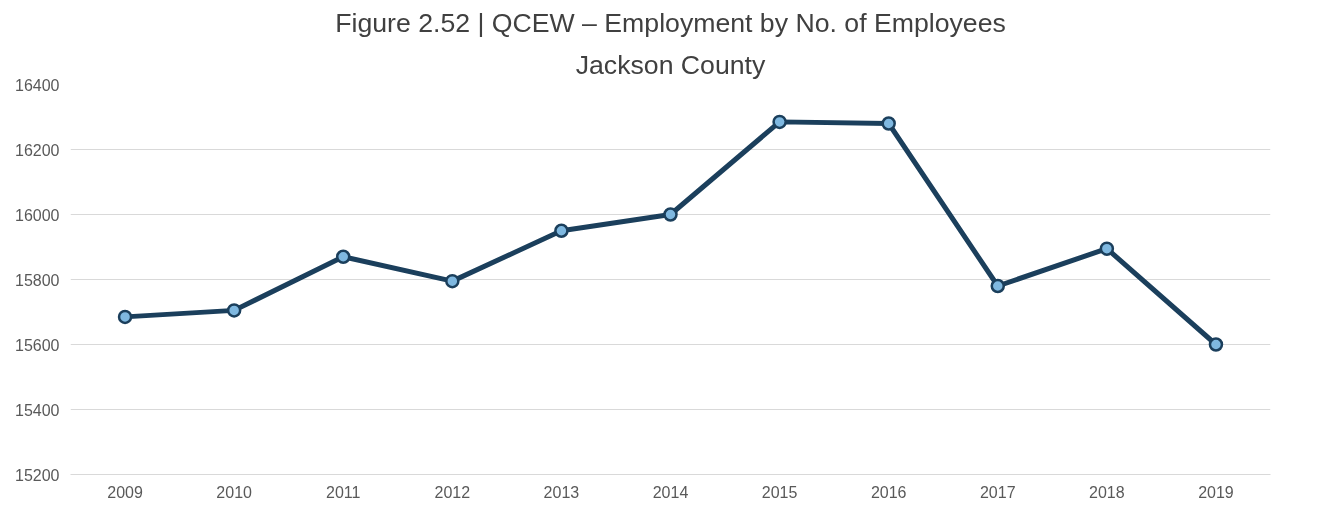 The image size is (1338, 525). What do you see at coordinates (37, 85) in the screenshot?
I see `y-tick-label: 16400` at bounding box center [37, 85].